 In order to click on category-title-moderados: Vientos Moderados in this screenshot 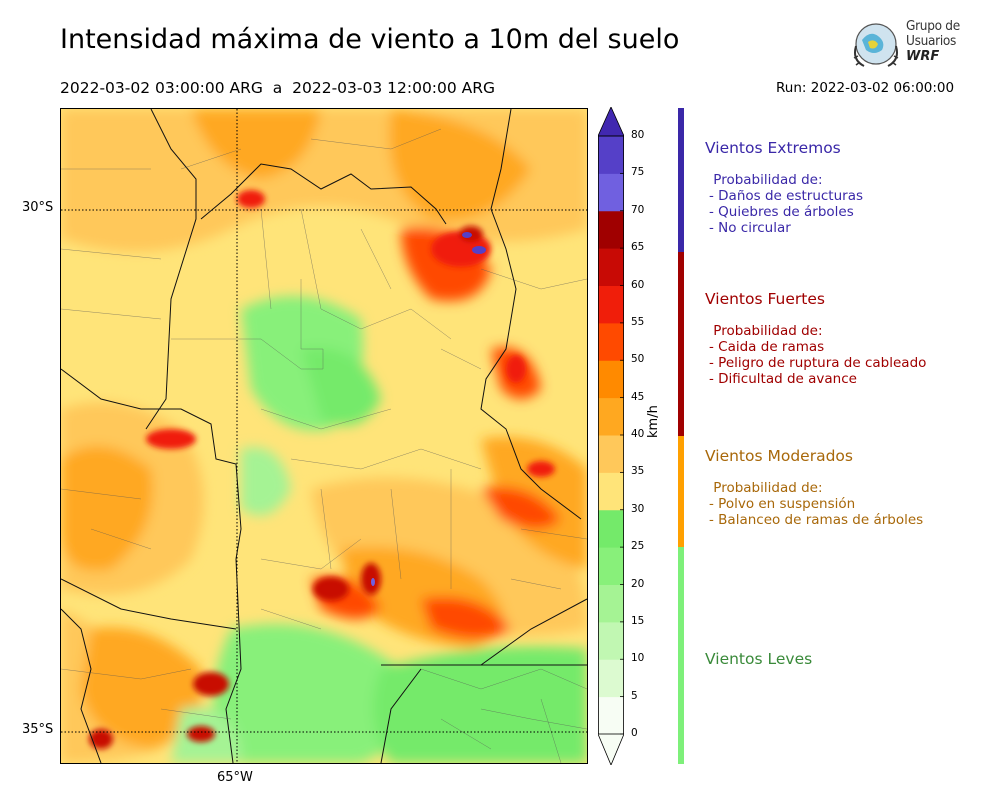, I will do `click(779, 456)`.